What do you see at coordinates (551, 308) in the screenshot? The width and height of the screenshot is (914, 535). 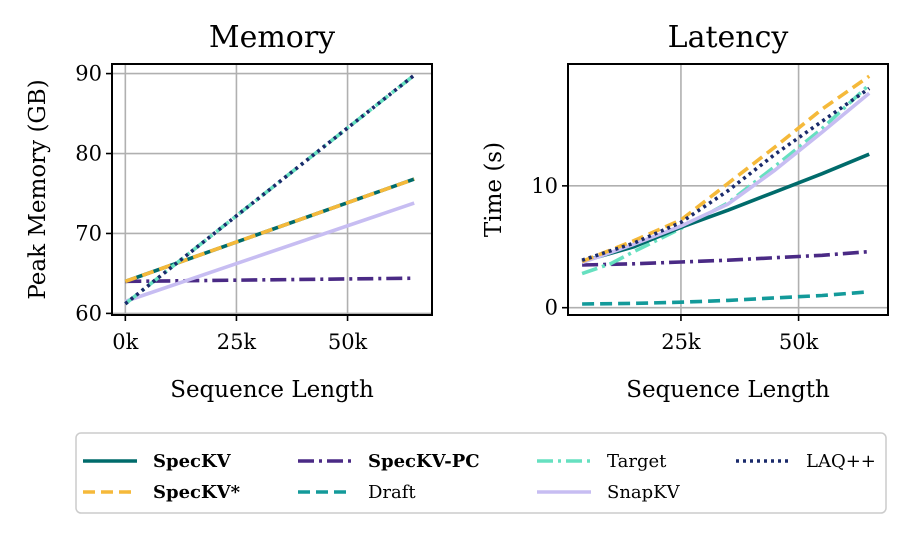 I see `latency-ytick-label-0: 0` at bounding box center [551, 308].